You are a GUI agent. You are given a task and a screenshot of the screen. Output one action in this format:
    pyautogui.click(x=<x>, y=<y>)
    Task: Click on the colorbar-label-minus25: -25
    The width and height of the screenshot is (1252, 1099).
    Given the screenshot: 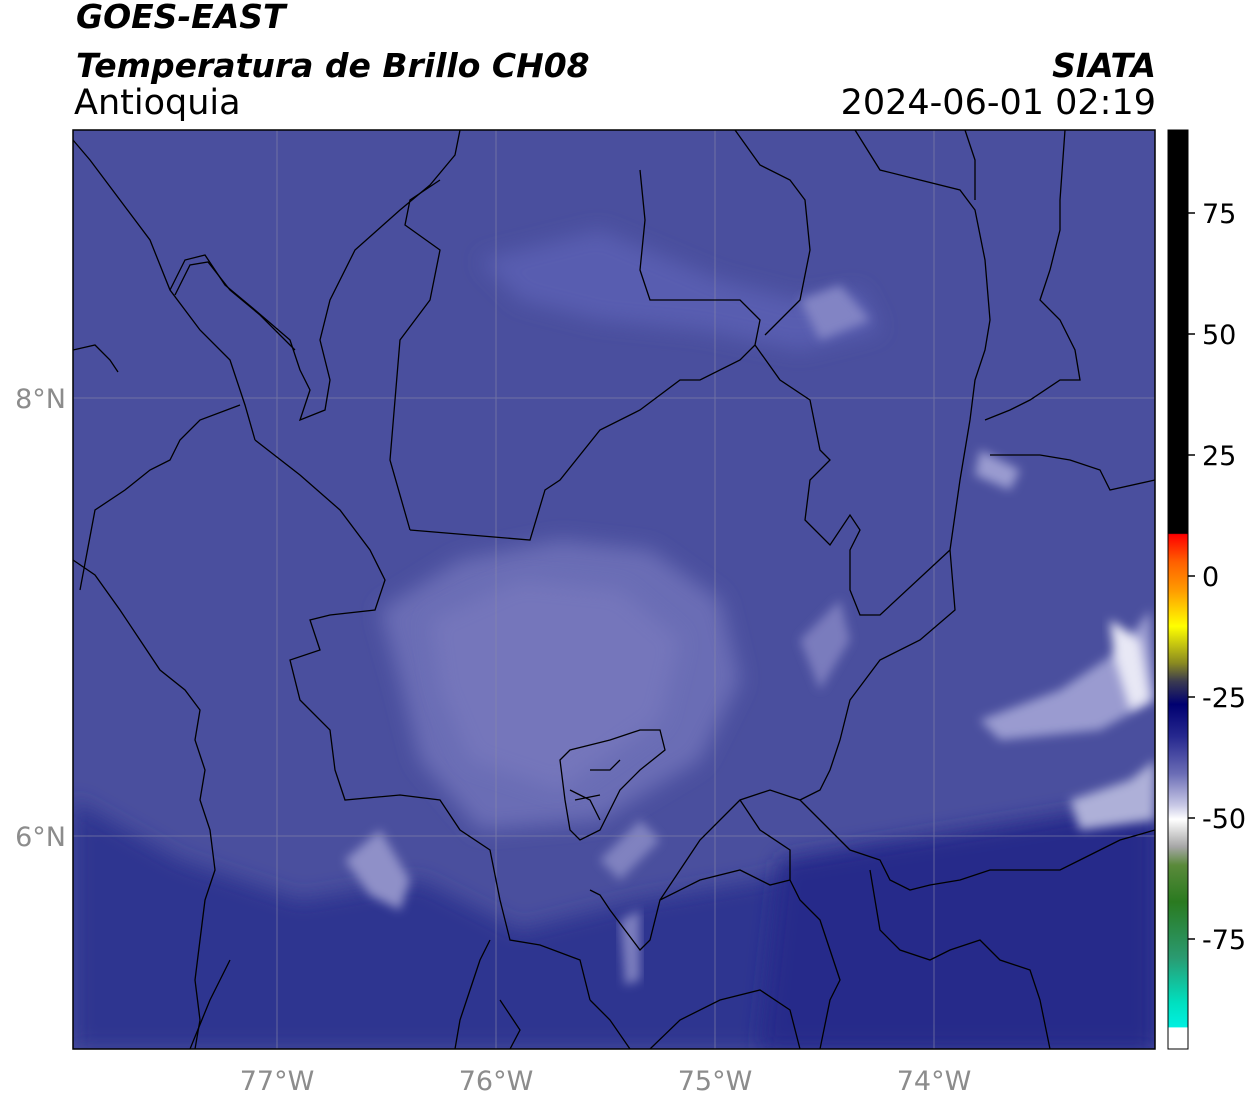 What is the action you would take?
    pyautogui.click(x=1224, y=698)
    